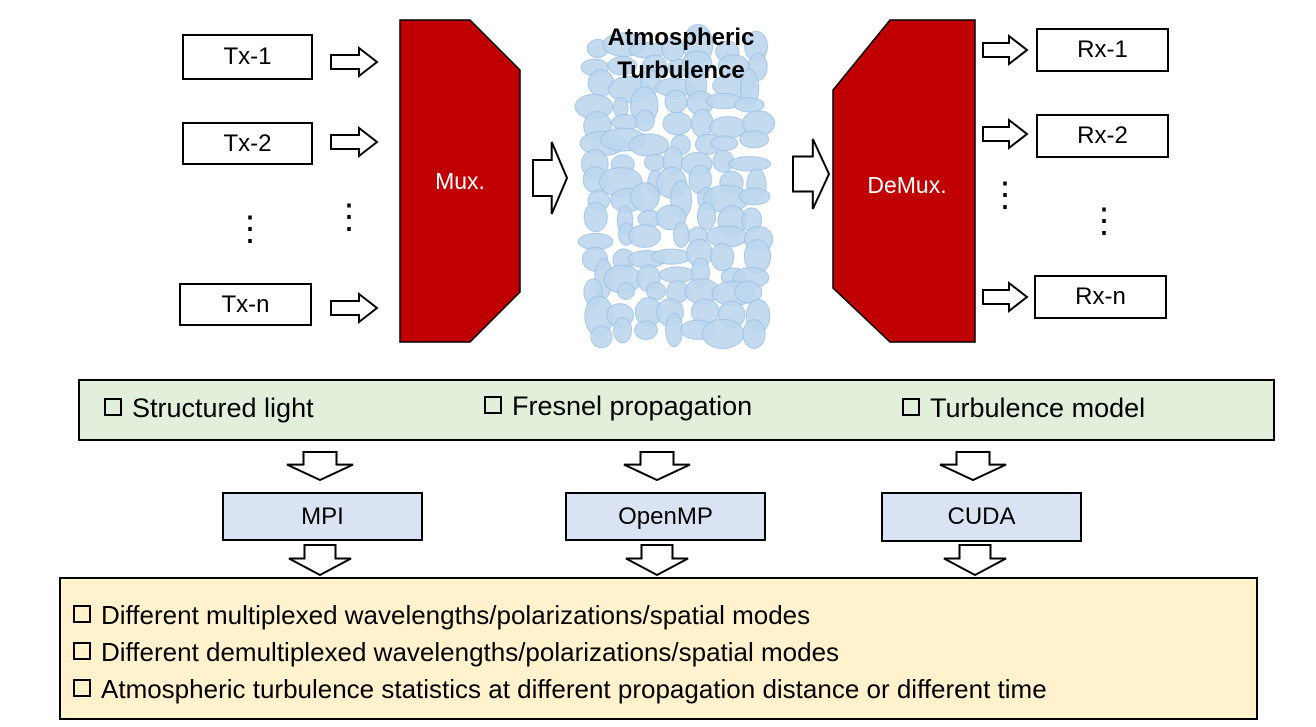  Describe the element at coordinates (247, 57) in the screenshot. I see `tx-1-box: Tx-1` at that location.